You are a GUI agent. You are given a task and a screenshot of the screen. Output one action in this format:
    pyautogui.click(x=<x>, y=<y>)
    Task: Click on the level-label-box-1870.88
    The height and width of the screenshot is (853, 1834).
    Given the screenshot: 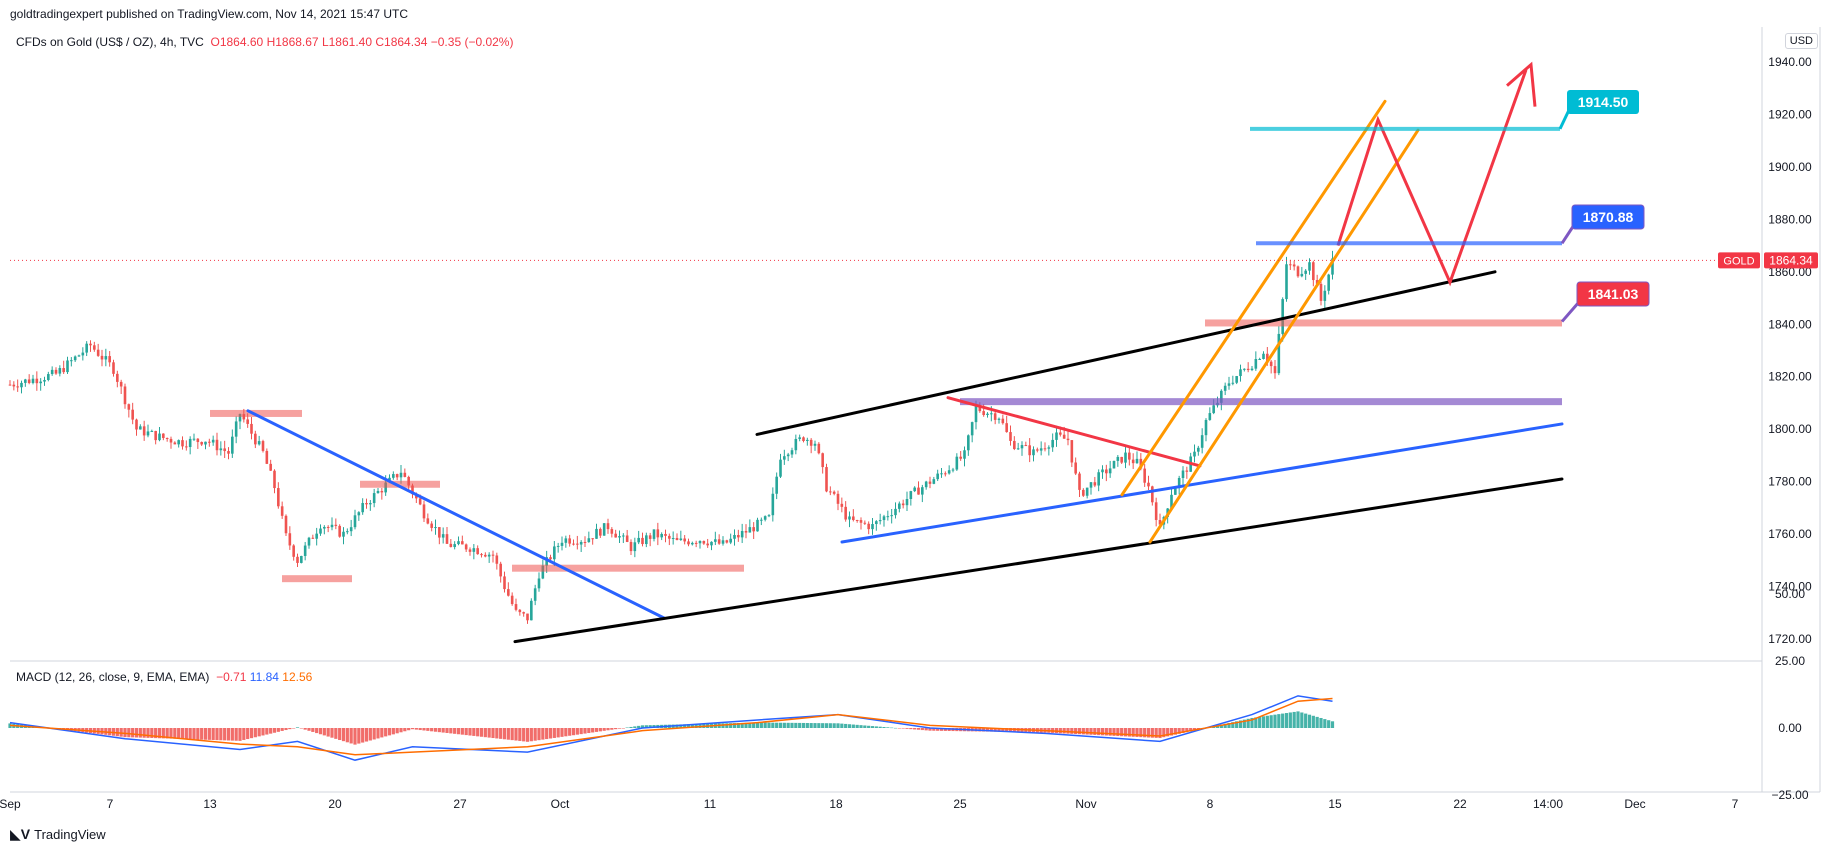 What is the action you would take?
    pyautogui.click(x=1608, y=217)
    